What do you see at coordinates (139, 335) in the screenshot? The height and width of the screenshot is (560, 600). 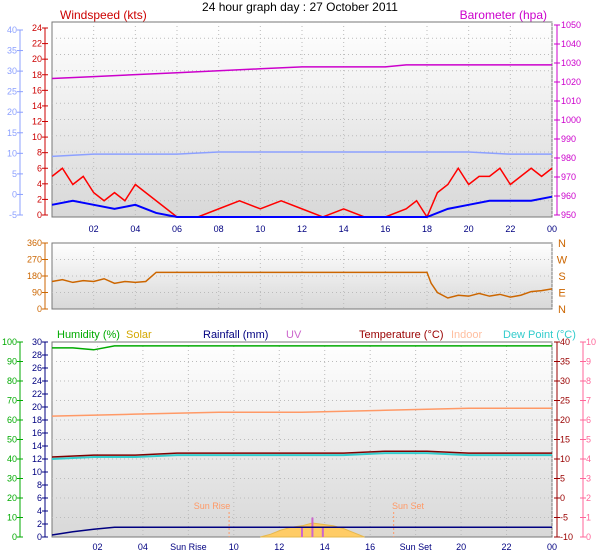 I see `legend-solar: Solar` at bounding box center [139, 335].